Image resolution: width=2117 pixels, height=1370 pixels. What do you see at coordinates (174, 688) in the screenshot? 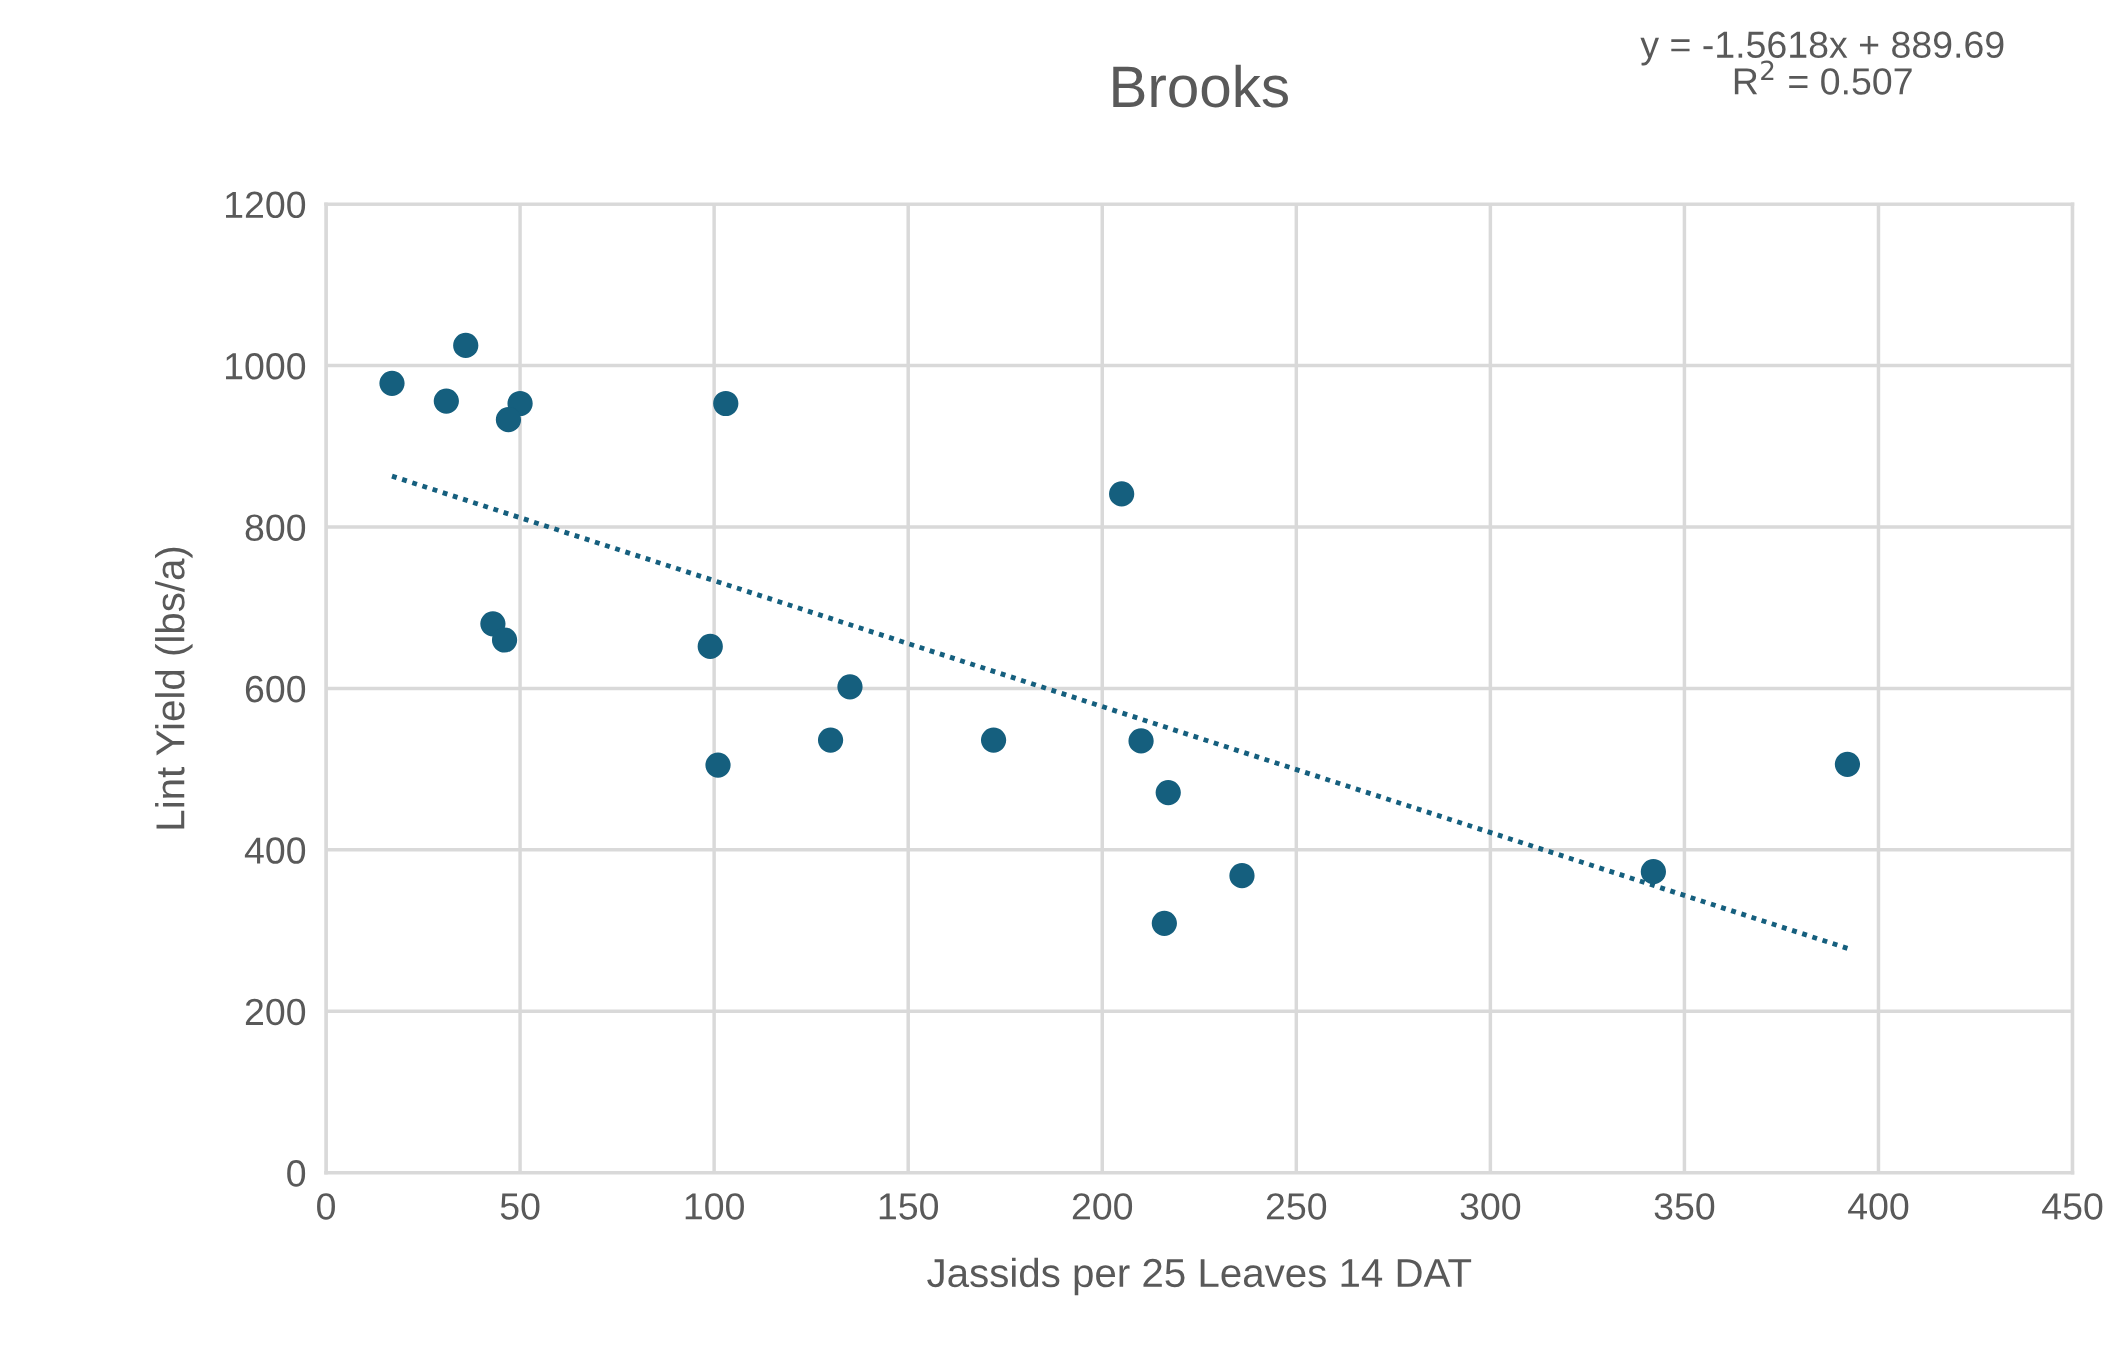
I see `y-axis-title: Lint Yield (lbs/a)` at bounding box center [174, 688].